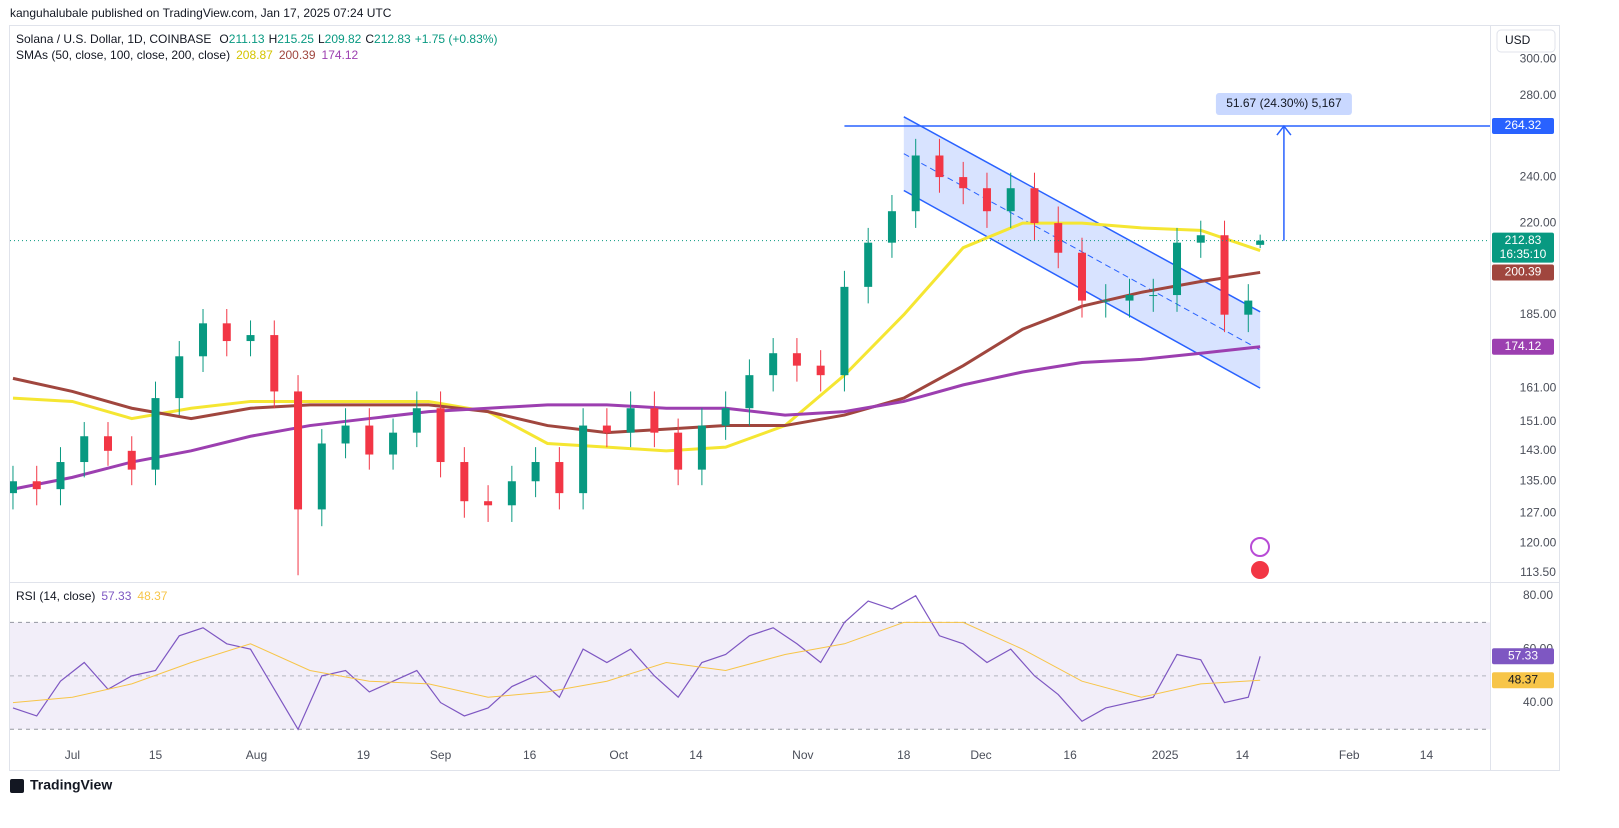 This screenshot has width=1619, height=828. What do you see at coordinates (1165, 755) in the screenshot?
I see `x-tick-label: 2025` at bounding box center [1165, 755].